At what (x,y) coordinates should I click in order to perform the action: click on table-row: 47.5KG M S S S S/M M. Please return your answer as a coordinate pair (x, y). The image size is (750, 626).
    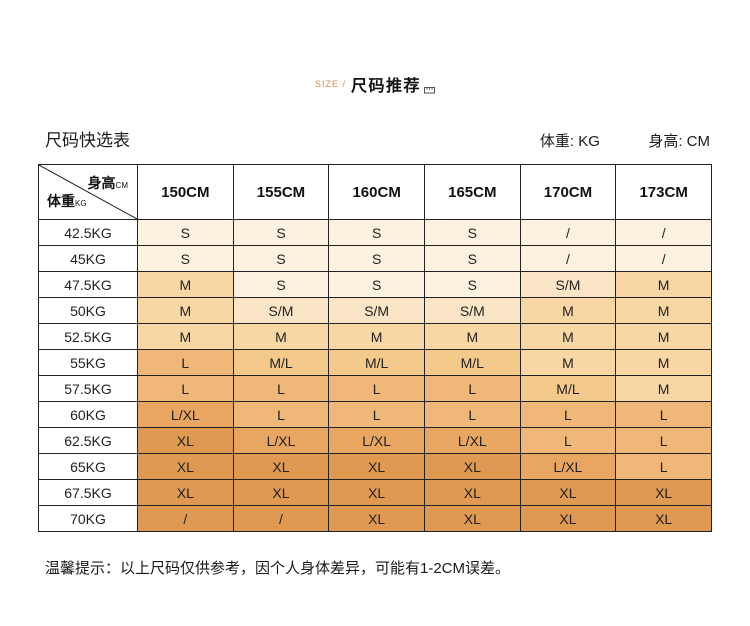
    Looking at the image, I should click on (375, 284).